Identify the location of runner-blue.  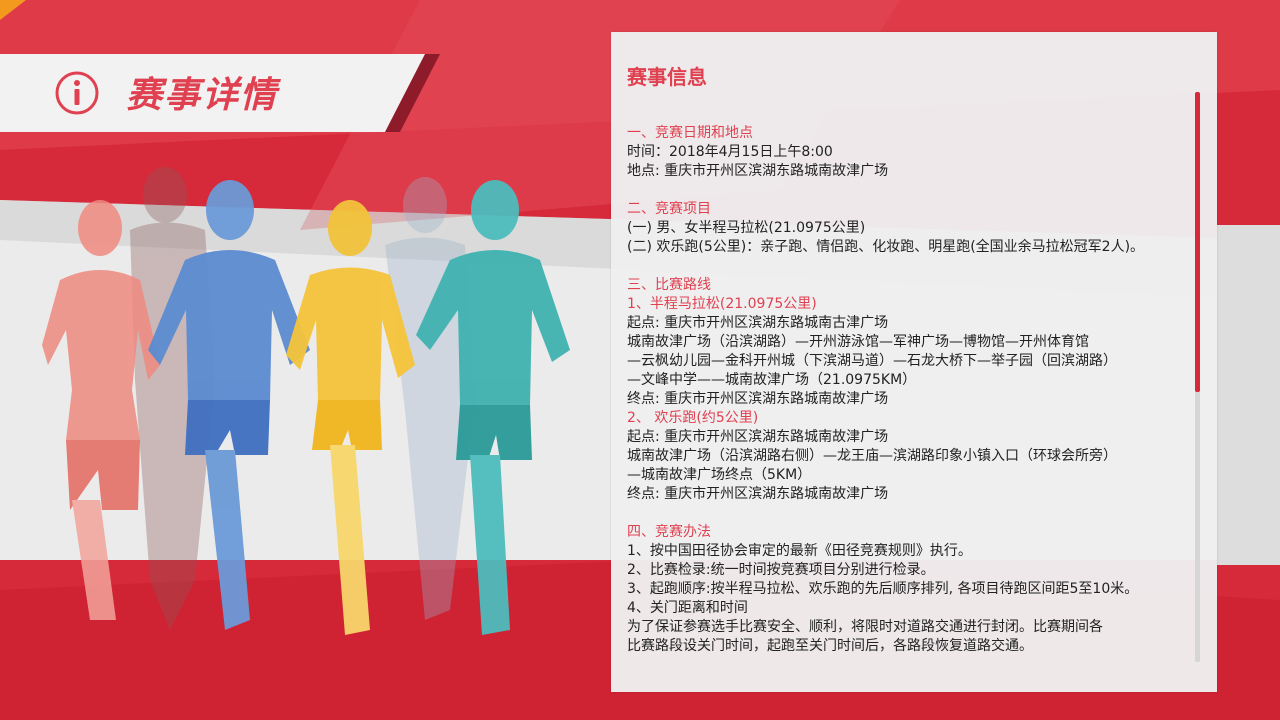
(229, 405).